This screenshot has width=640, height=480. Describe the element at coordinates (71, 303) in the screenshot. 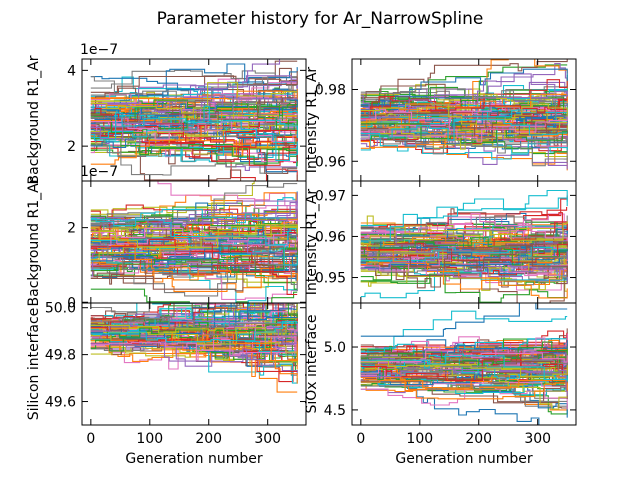

I see `y-tick-label: 0` at that location.